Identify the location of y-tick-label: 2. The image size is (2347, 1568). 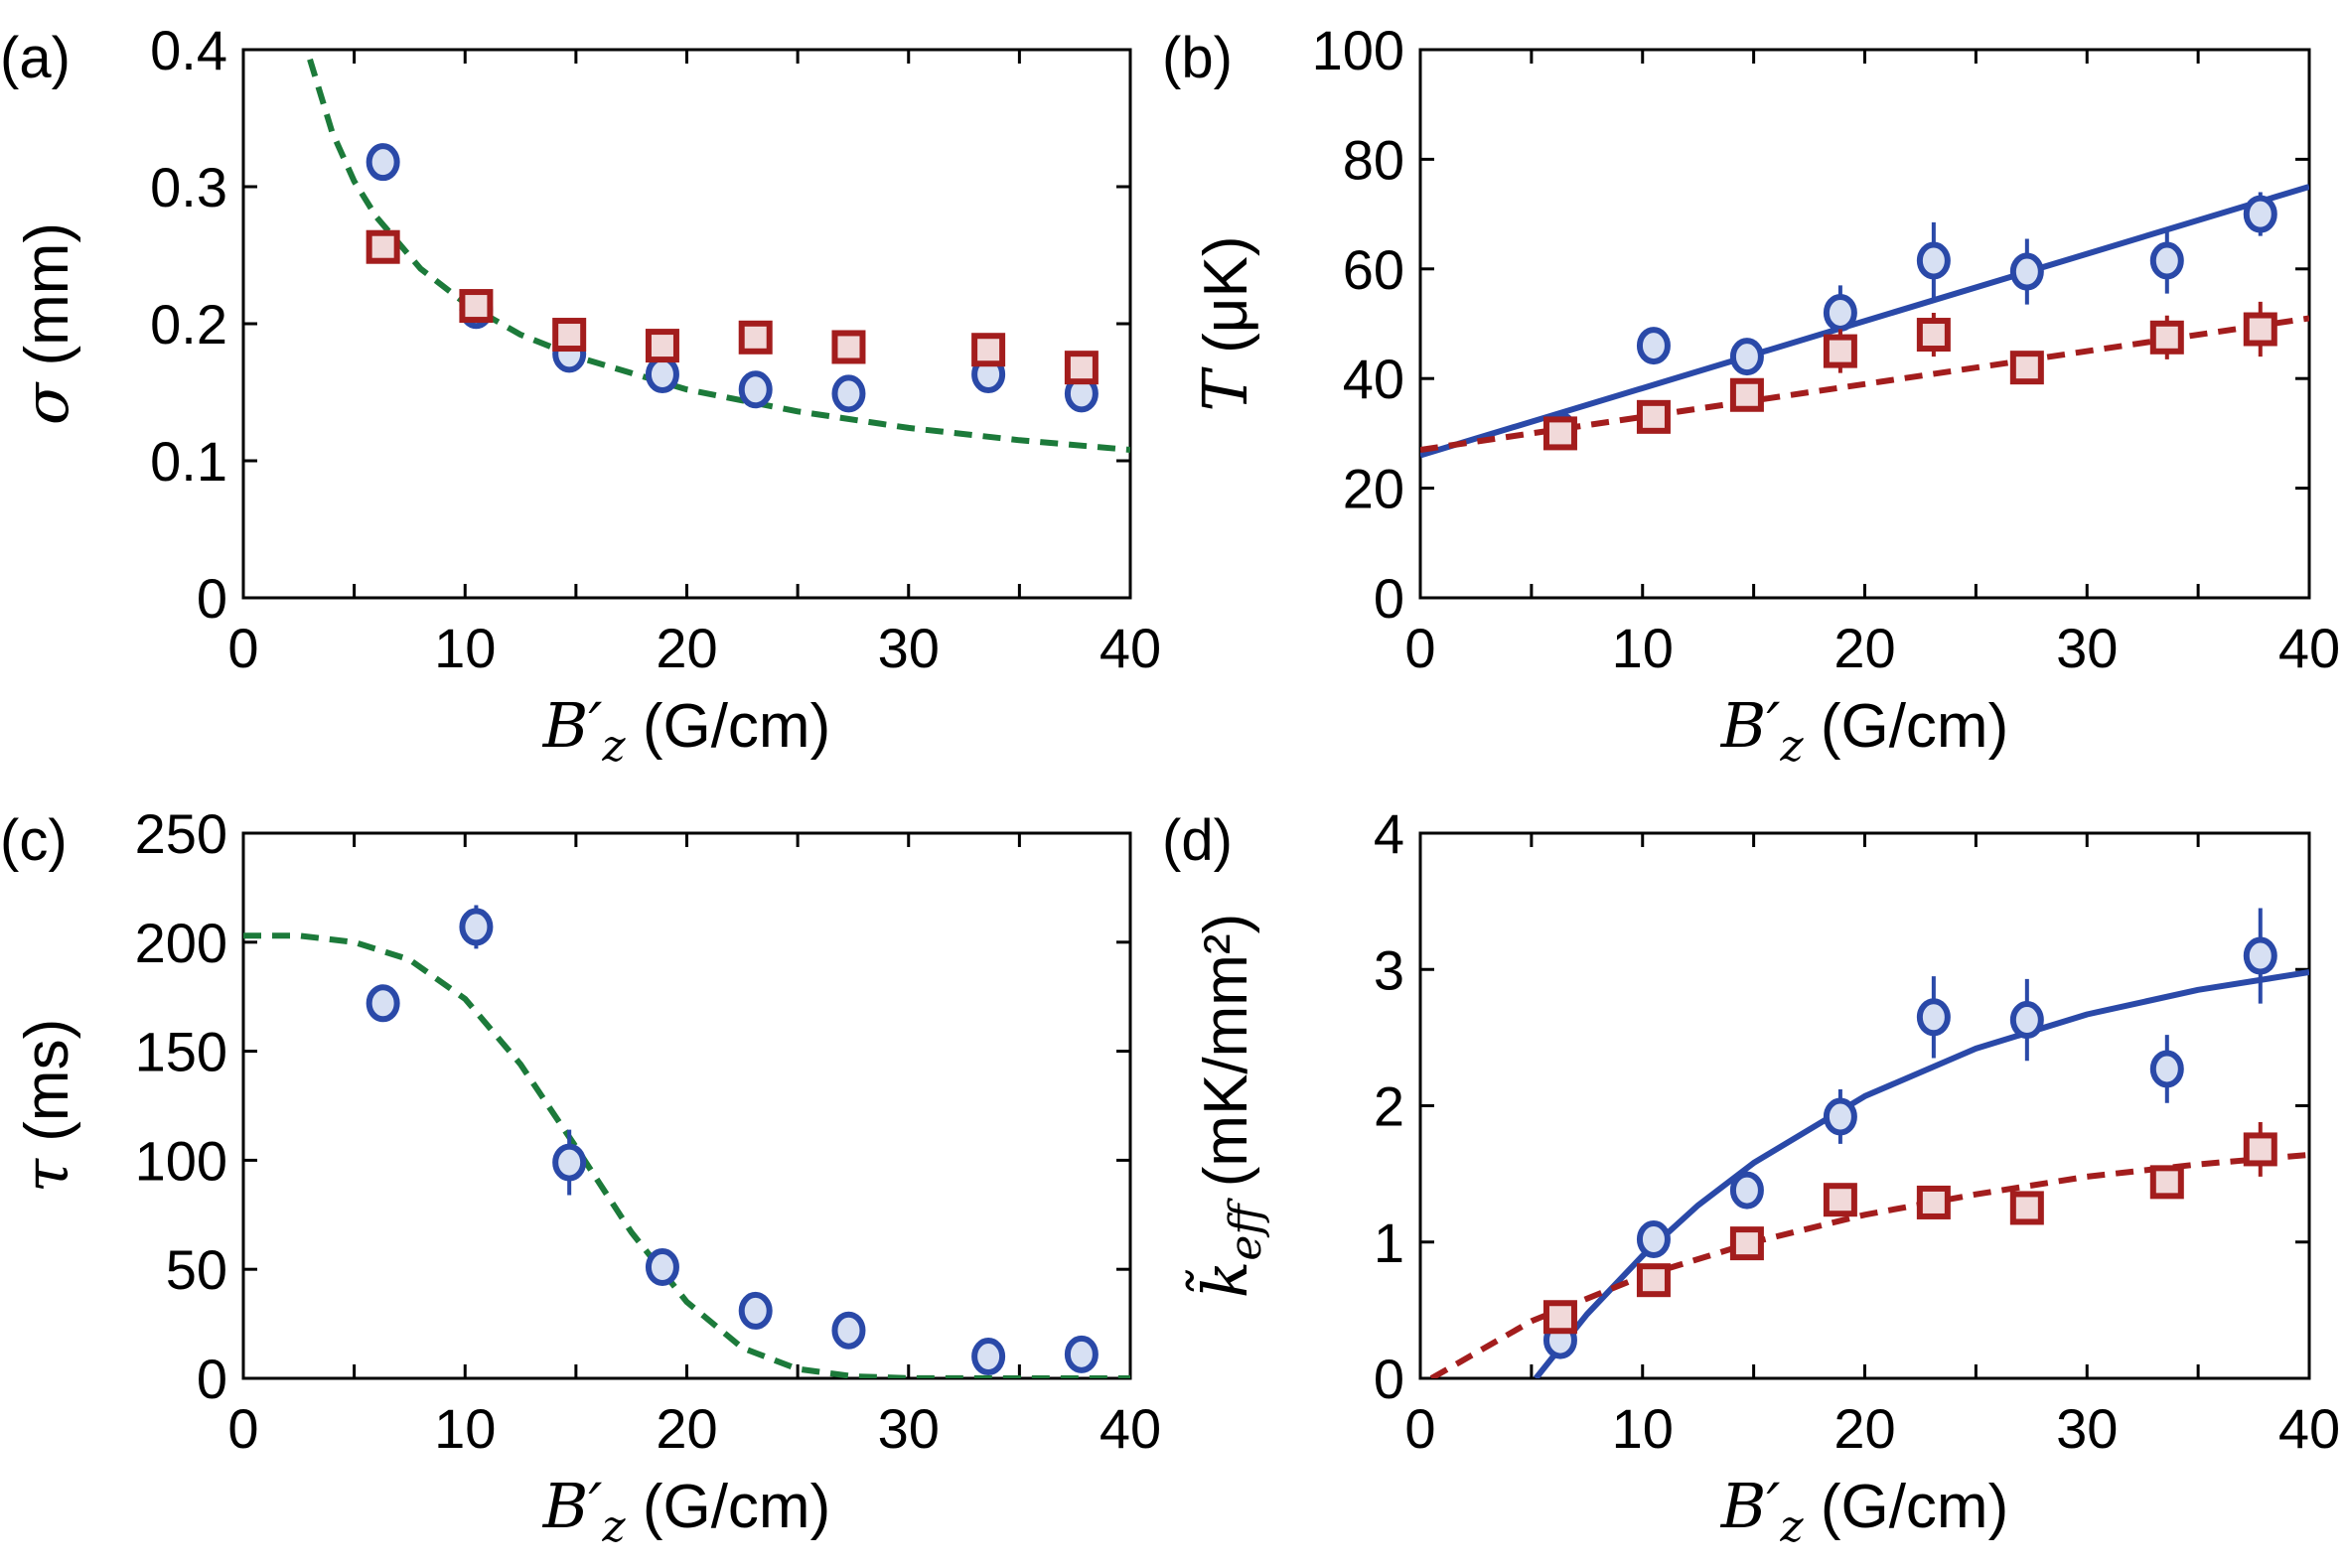
(1389, 1106).